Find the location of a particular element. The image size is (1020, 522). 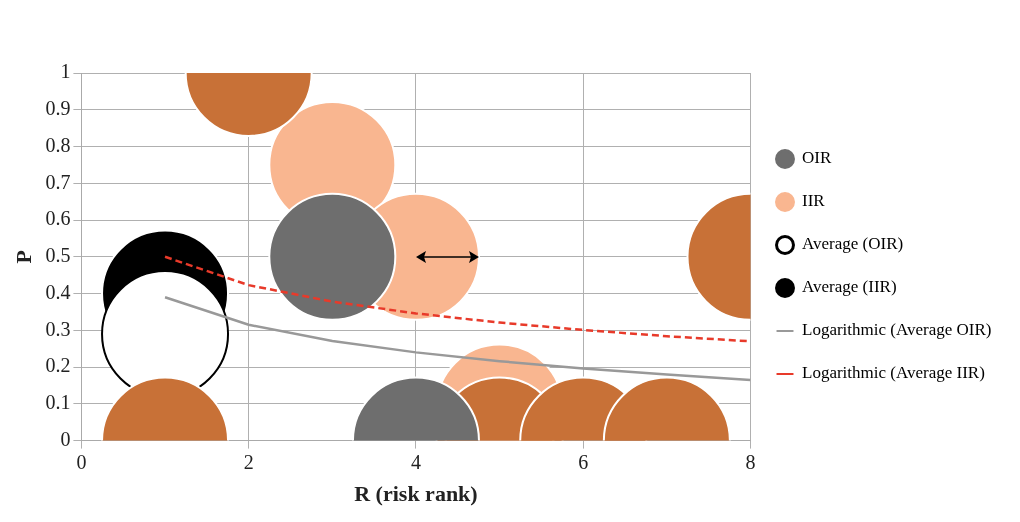

y-tick-label: 0.7 is located at coordinates (58, 181).